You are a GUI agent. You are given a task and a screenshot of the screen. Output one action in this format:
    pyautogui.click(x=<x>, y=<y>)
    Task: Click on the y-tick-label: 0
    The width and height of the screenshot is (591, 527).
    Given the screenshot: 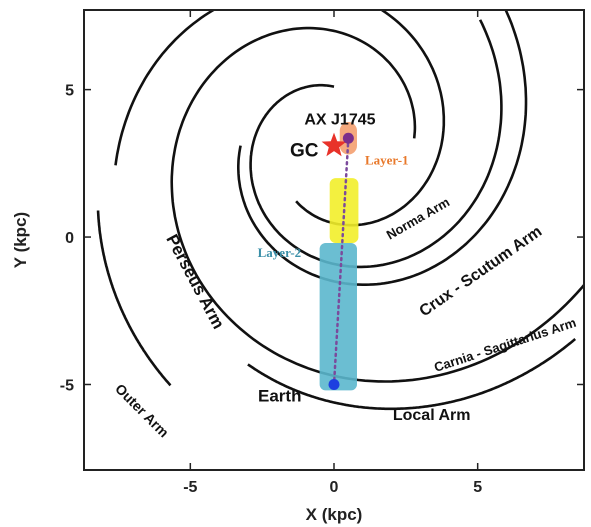 What is the action you would take?
    pyautogui.click(x=69, y=238)
    